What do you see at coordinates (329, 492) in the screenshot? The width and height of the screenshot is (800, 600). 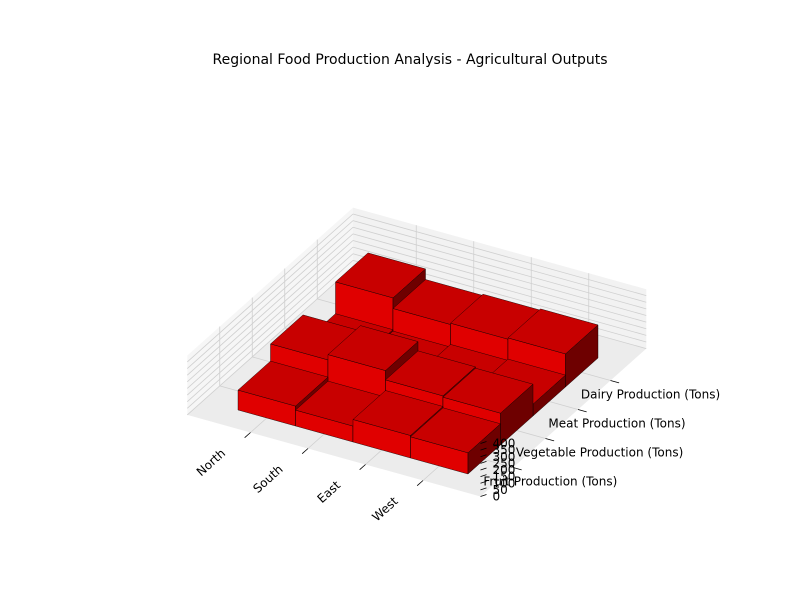 I see `x-tick-label: East` at bounding box center [329, 492].